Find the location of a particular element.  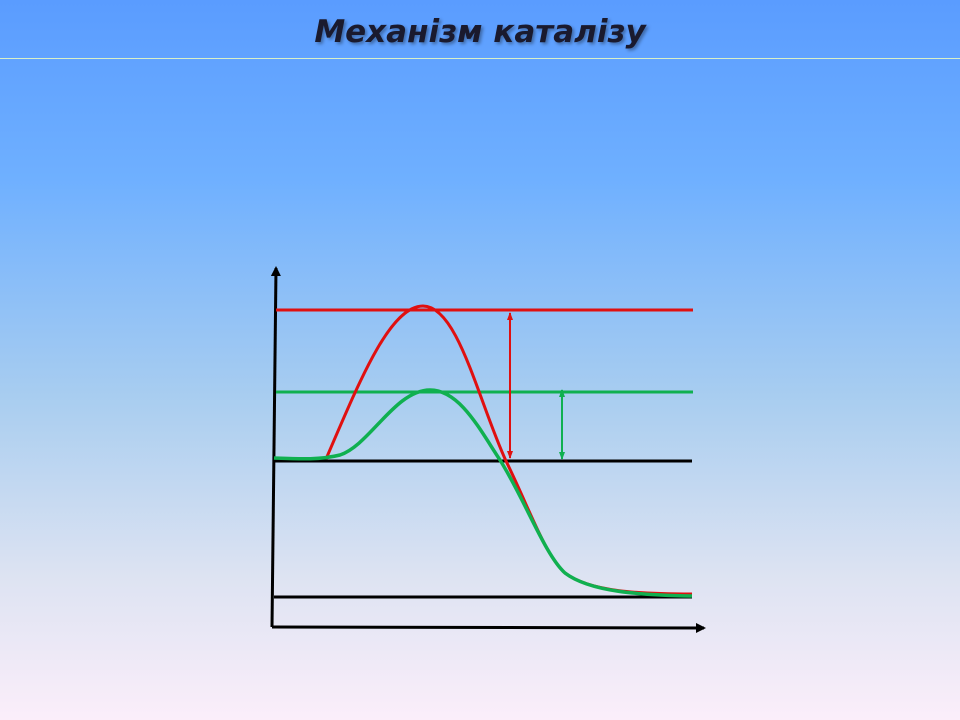

slide-title: Механізм каталізу is located at coordinates (480, 29).